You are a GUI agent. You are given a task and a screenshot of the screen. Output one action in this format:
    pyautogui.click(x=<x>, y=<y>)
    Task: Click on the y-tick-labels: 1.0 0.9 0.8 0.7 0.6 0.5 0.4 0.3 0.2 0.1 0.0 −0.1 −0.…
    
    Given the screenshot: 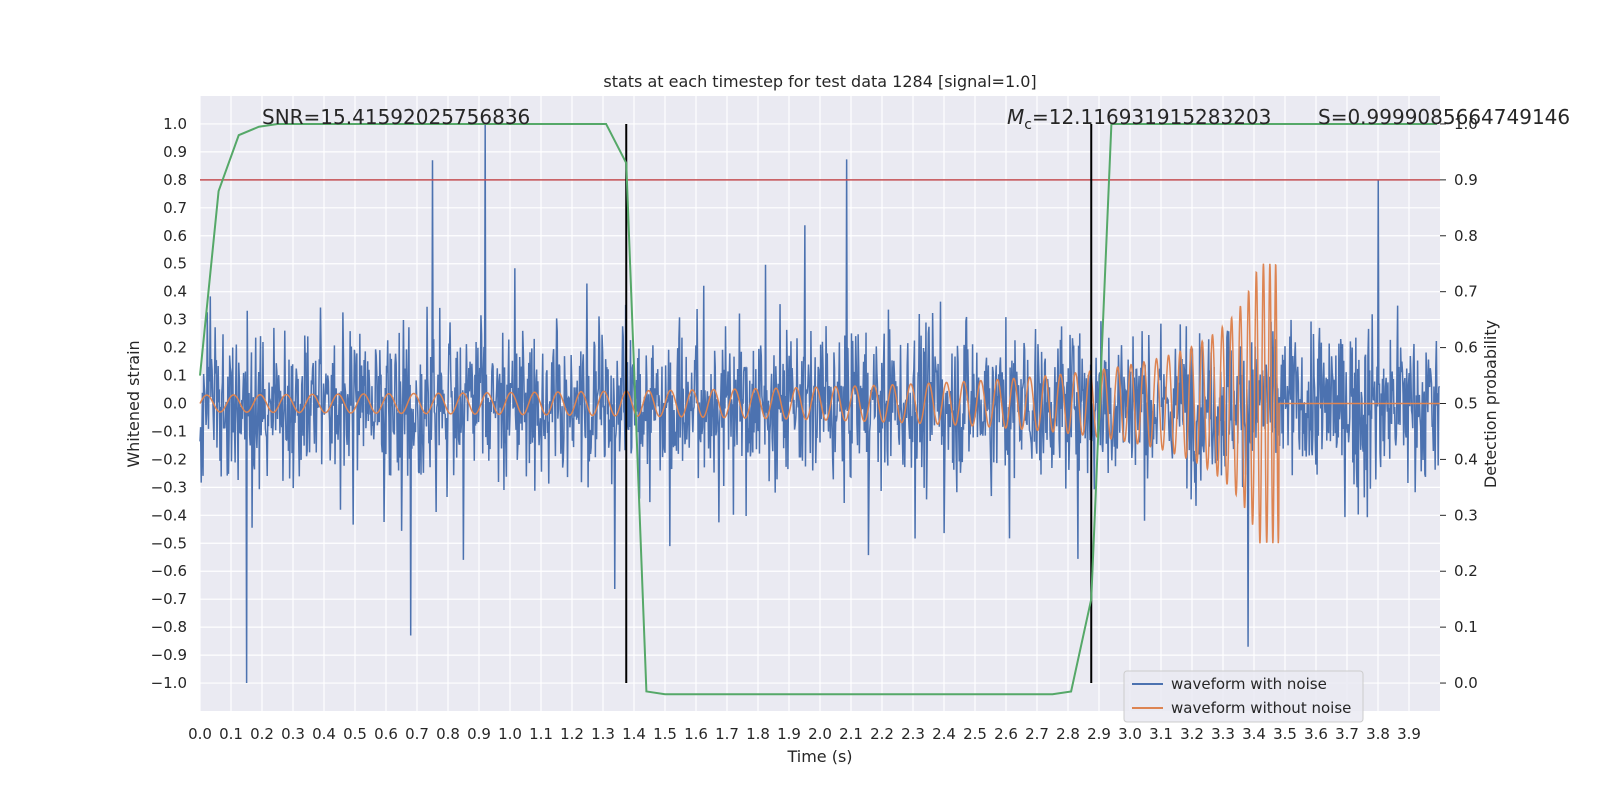 What is the action you would take?
    pyautogui.click(x=169, y=403)
    